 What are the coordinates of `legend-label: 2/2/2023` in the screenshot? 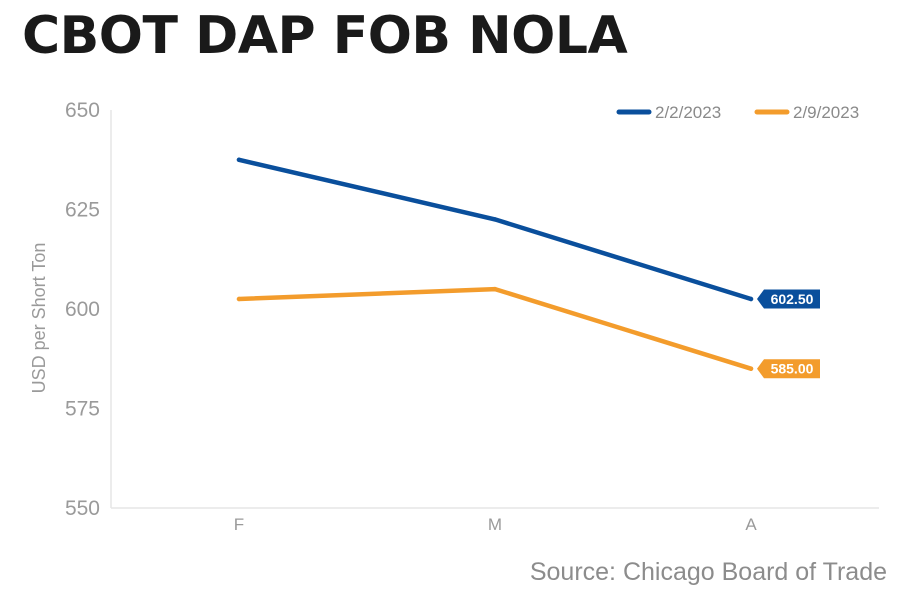 It's located at (688, 112).